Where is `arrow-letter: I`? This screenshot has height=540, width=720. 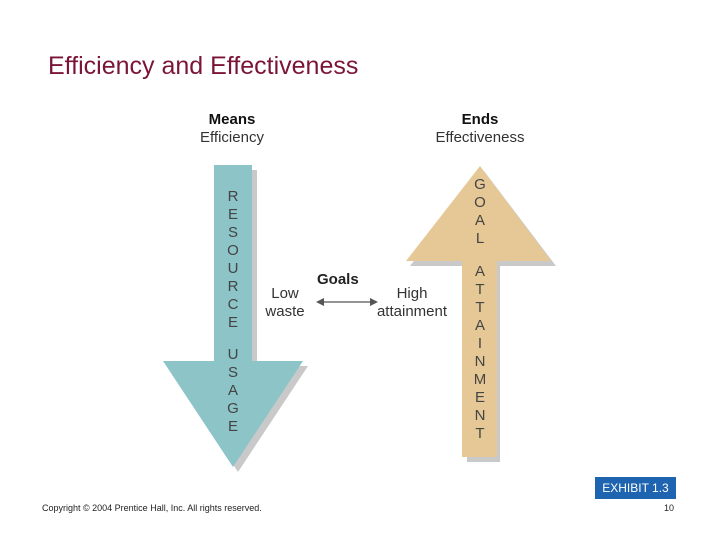
arrow-letter: I is located at coordinates (480, 343).